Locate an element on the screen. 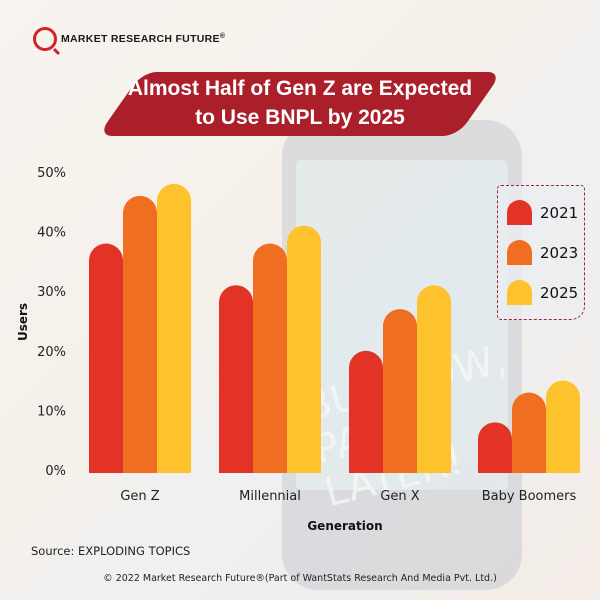  bar-gen-x-2021 is located at coordinates (366, 411).